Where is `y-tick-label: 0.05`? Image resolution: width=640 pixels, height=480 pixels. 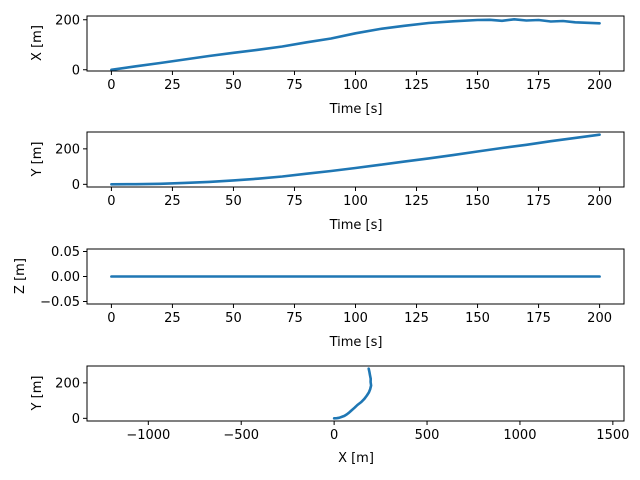
y-tick-label: 0.05 is located at coordinates (65, 252).